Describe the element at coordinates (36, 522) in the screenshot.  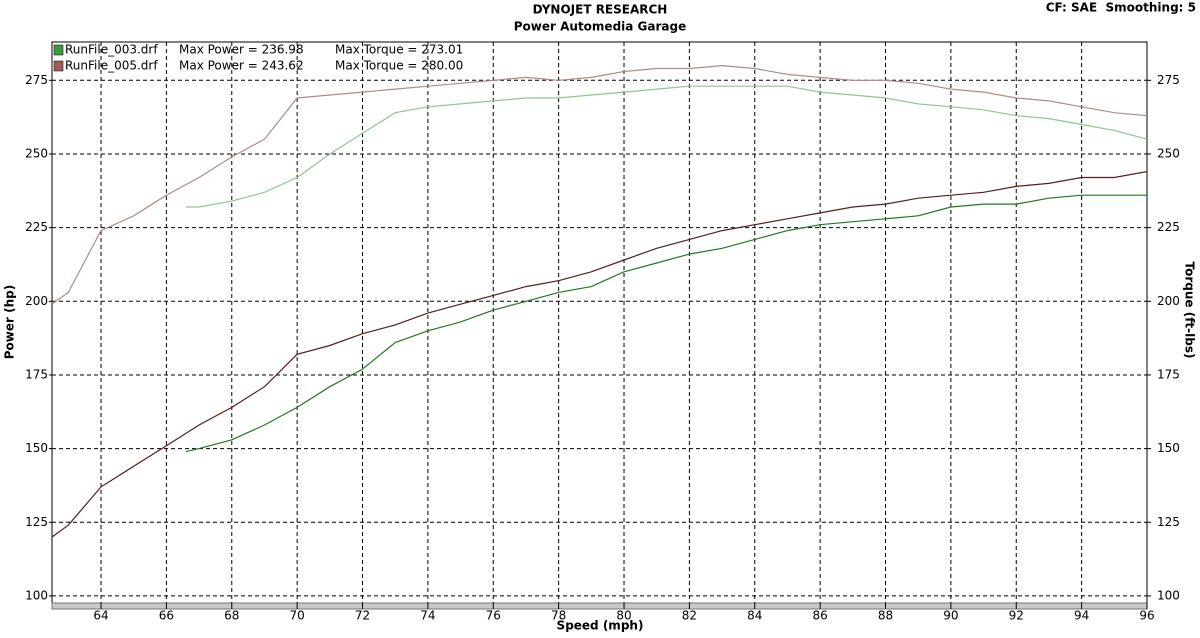
I see `y-tick-label: 125` at that location.